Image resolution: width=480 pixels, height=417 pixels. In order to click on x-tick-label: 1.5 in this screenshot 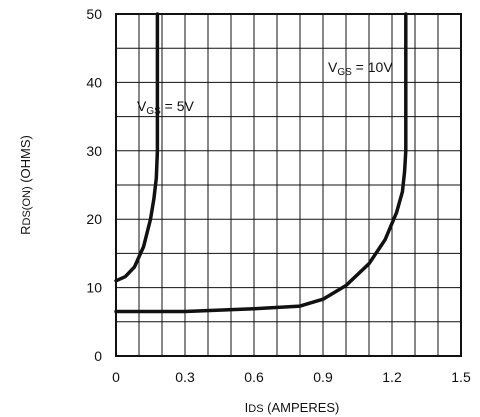, I will do `click(461, 377)`.